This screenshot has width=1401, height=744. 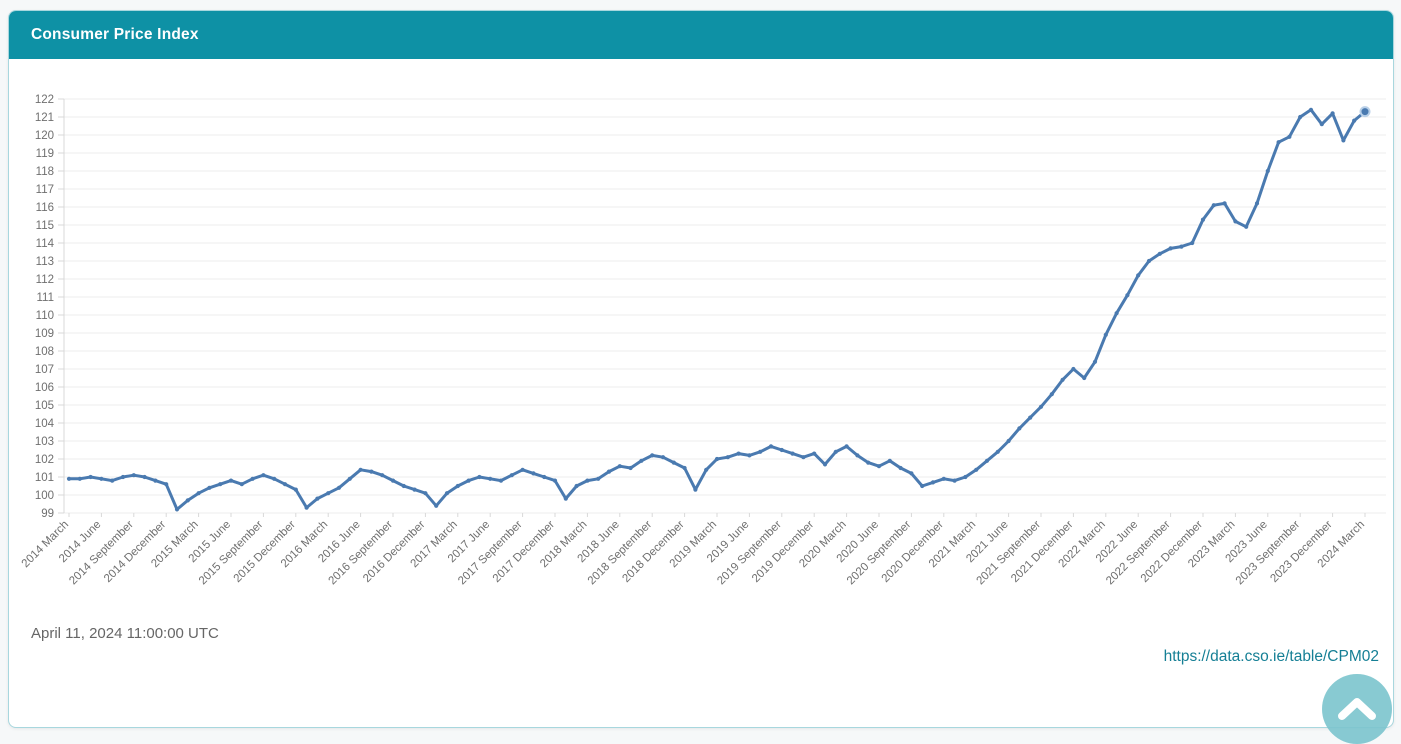 I want to click on svg-text: 116, so click(x=45, y=208).